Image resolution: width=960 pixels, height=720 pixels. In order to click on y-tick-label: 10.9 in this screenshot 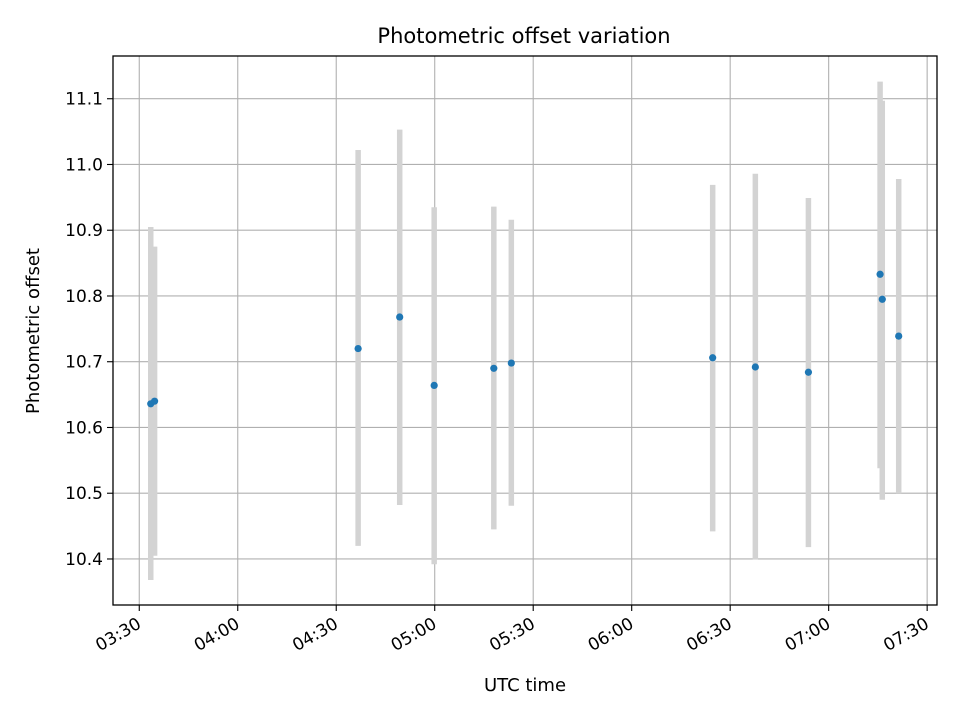, I will do `click(84, 231)`.